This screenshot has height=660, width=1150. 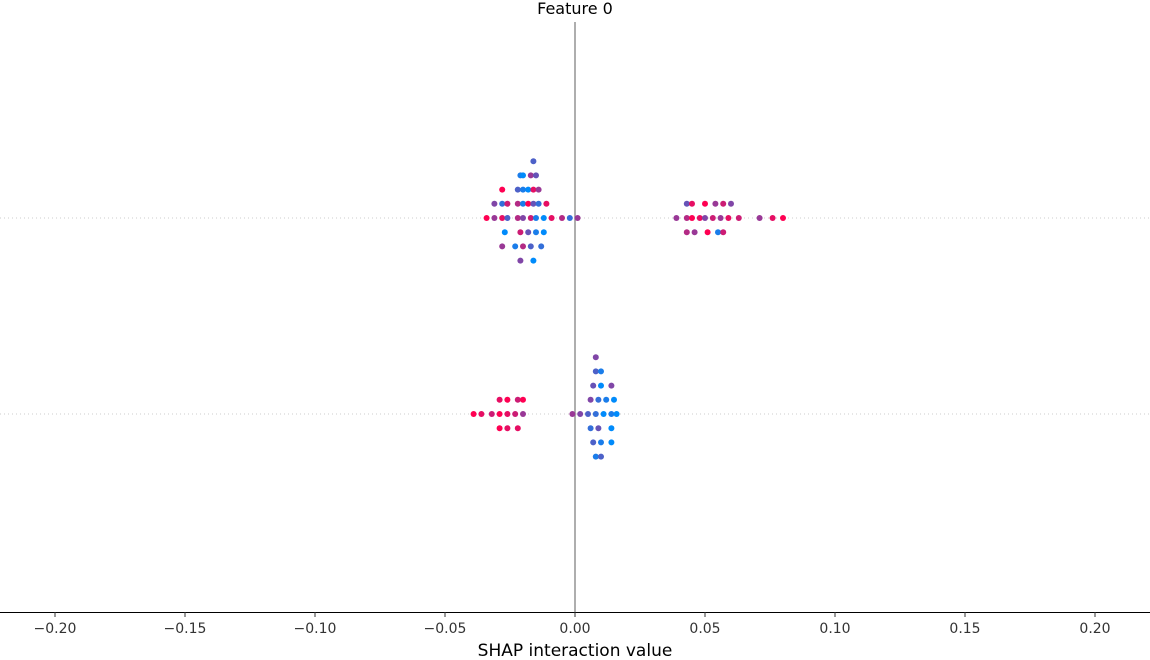 What do you see at coordinates (315, 629) in the screenshot?
I see `x-tick-label: −0.10` at bounding box center [315, 629].